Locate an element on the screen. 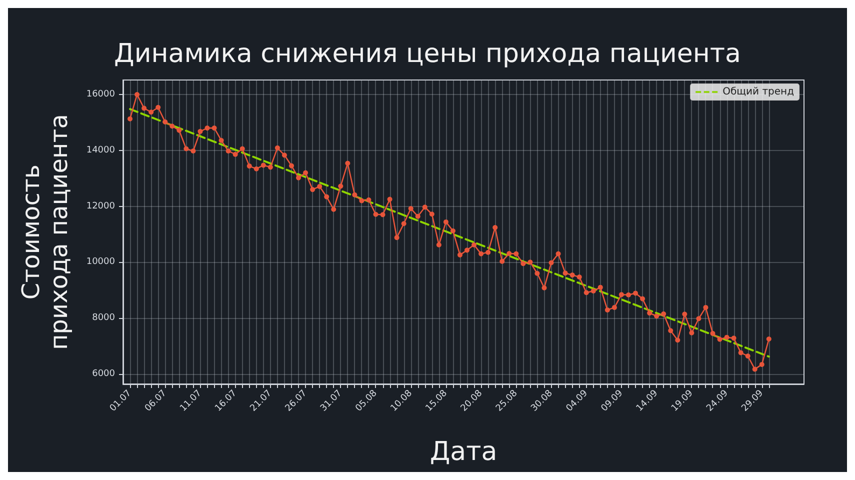  y-tick-label: 10000 is located at coordinates (101, 262).